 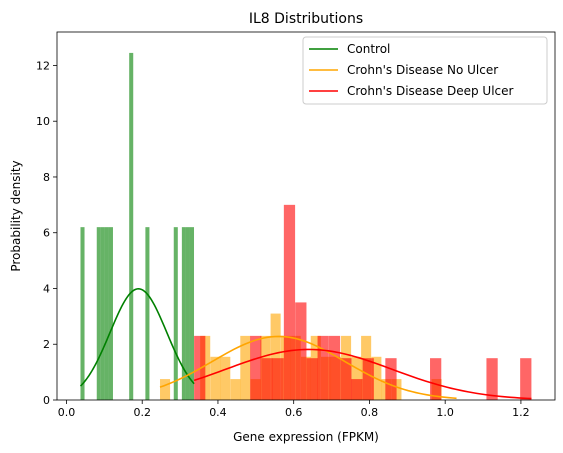 What do you see at coordinates (46, 400) in the screenshot?
I see `y-tick-label: 0` at bounding box center [46, 400].